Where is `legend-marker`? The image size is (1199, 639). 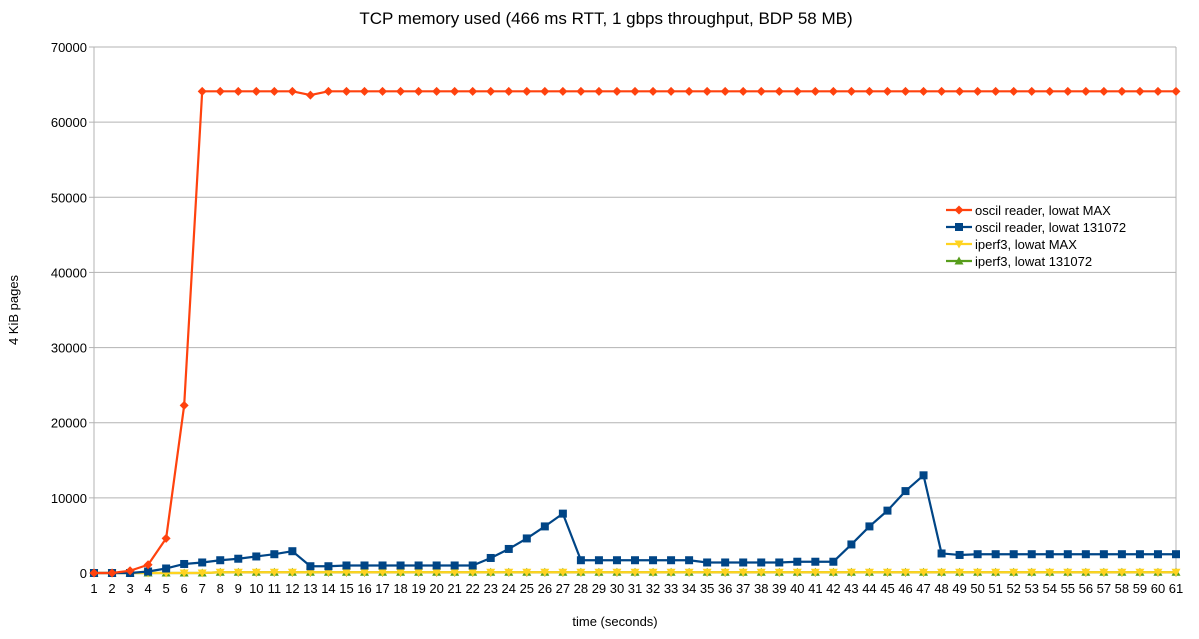
legend-marker is located at coordinates (959, 227).